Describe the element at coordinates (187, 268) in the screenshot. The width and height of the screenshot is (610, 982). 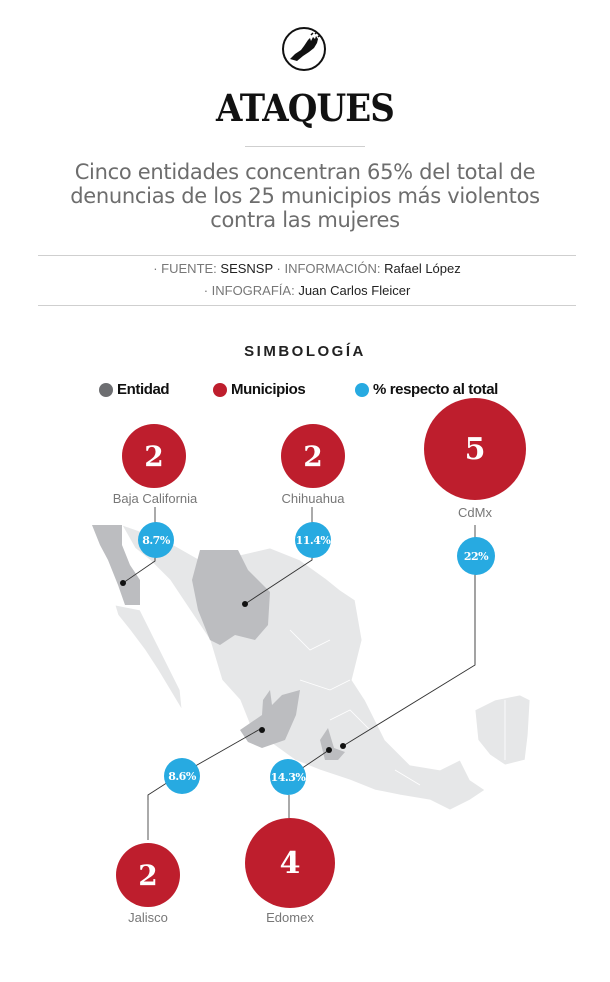
I see `fuente-label: · FUENTE:` at that location.